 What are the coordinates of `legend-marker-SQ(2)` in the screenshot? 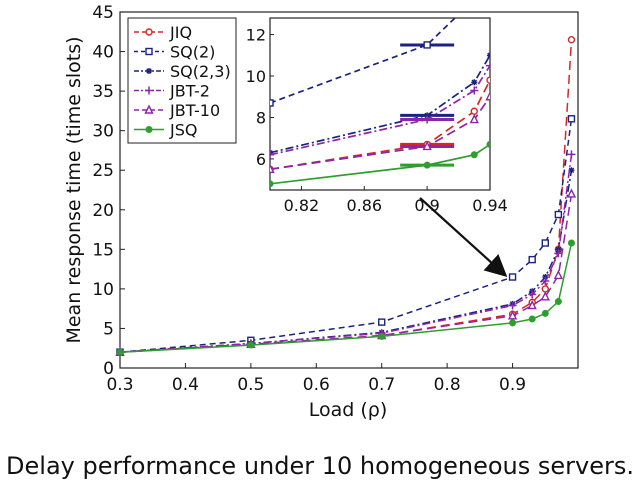 It's located at (149, 51).